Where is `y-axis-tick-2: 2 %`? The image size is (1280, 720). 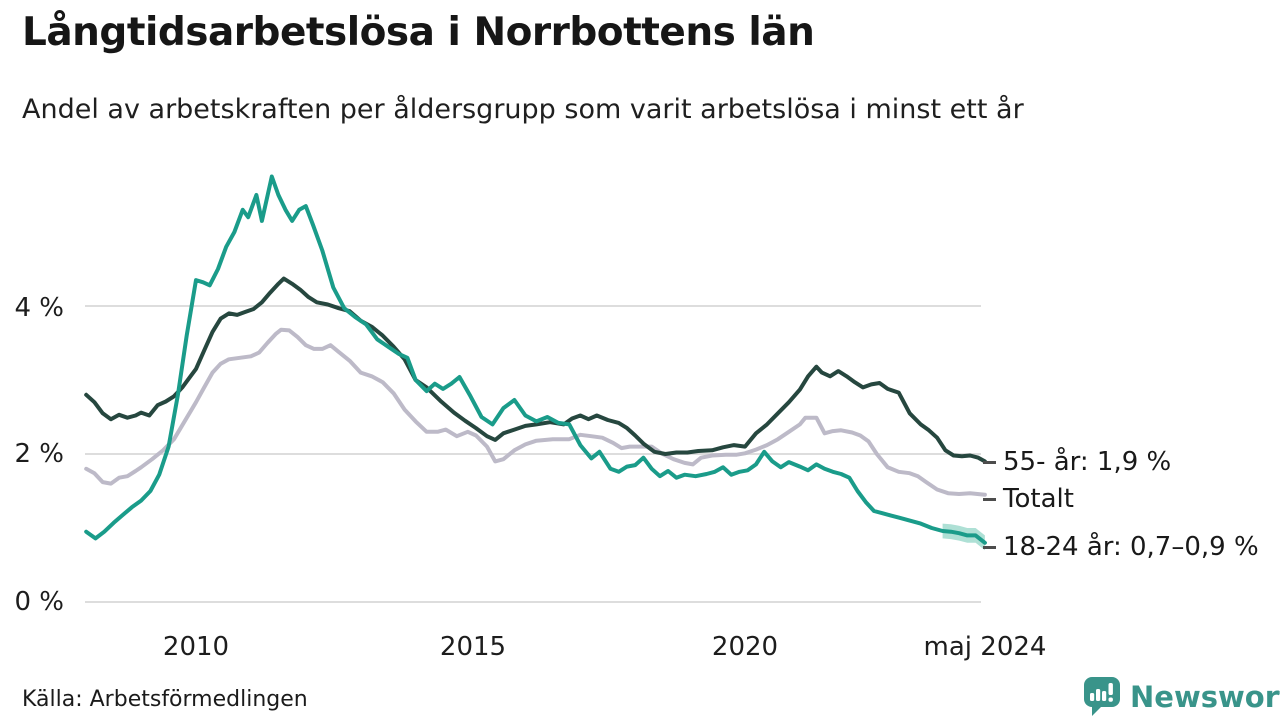 y-axis-tick-2: 2 % is located at coordinates (39, 454).